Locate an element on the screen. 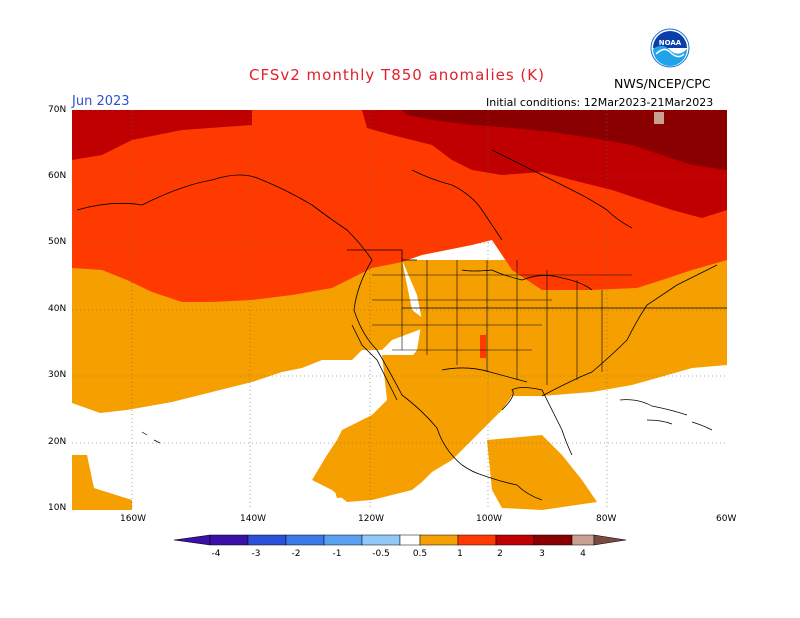 Image resolution: width=800 pixels, height=618 pixels. legend-label: 2 is located at coordinates (500, 554).